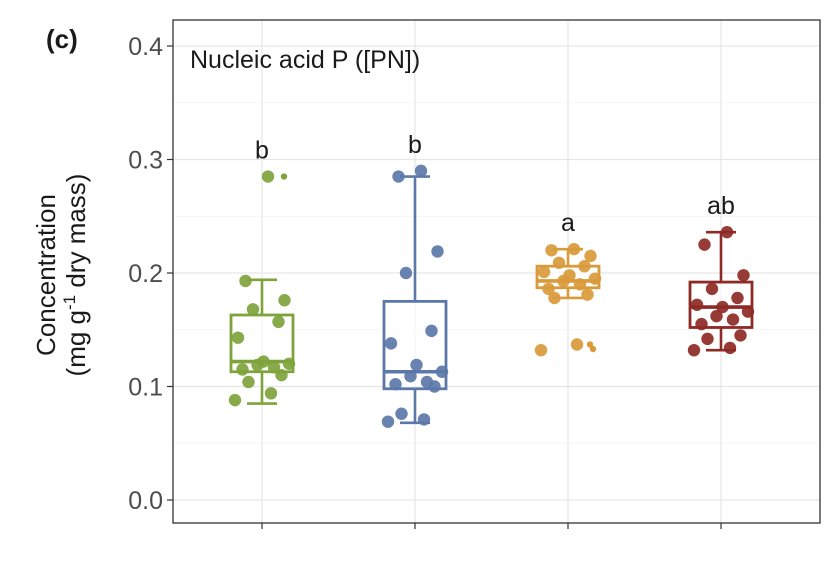 The image size is (838, 562). I want to click on y-axis-title-line2: (mg g-1 dry mass), so click(75, 275).